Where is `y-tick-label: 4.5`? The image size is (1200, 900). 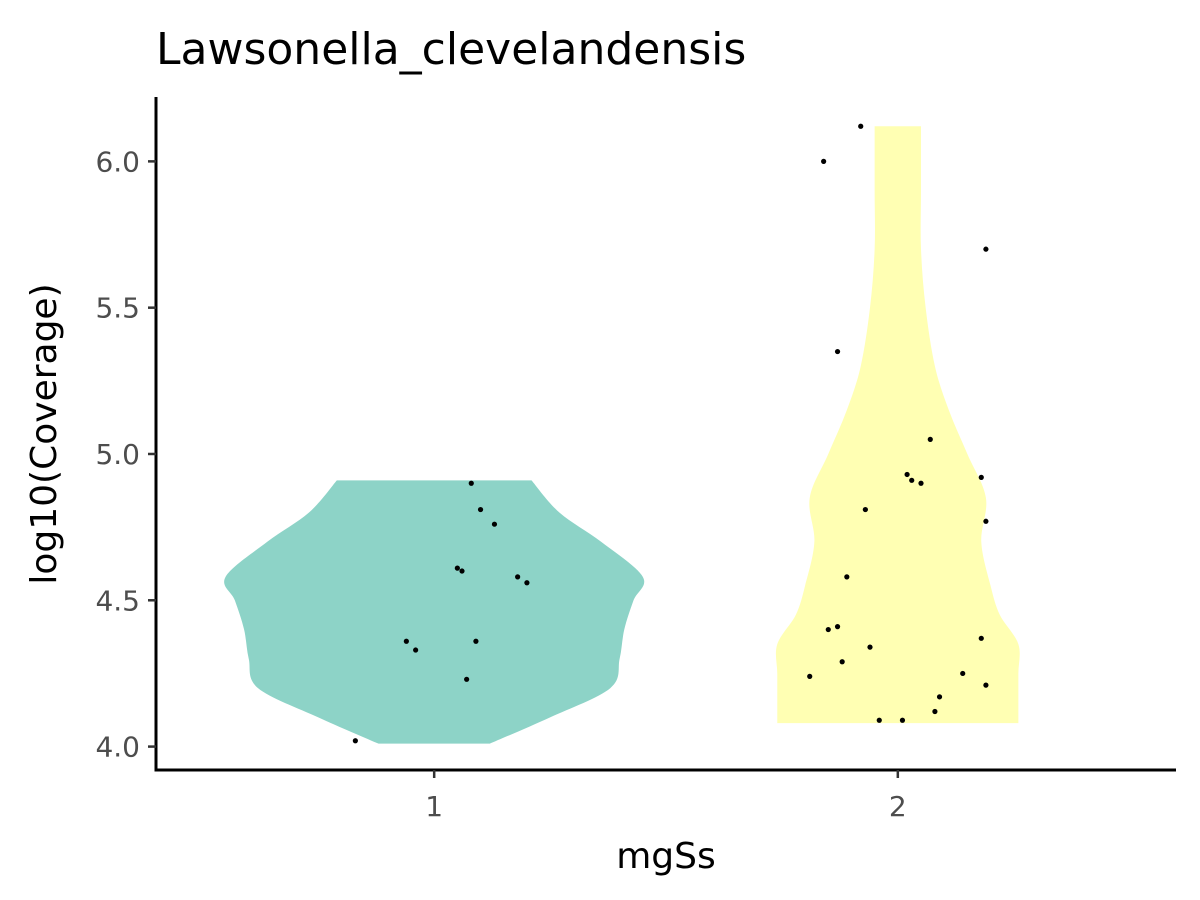
y-tick-label: 4.5 is located at coordinates (117, 600).